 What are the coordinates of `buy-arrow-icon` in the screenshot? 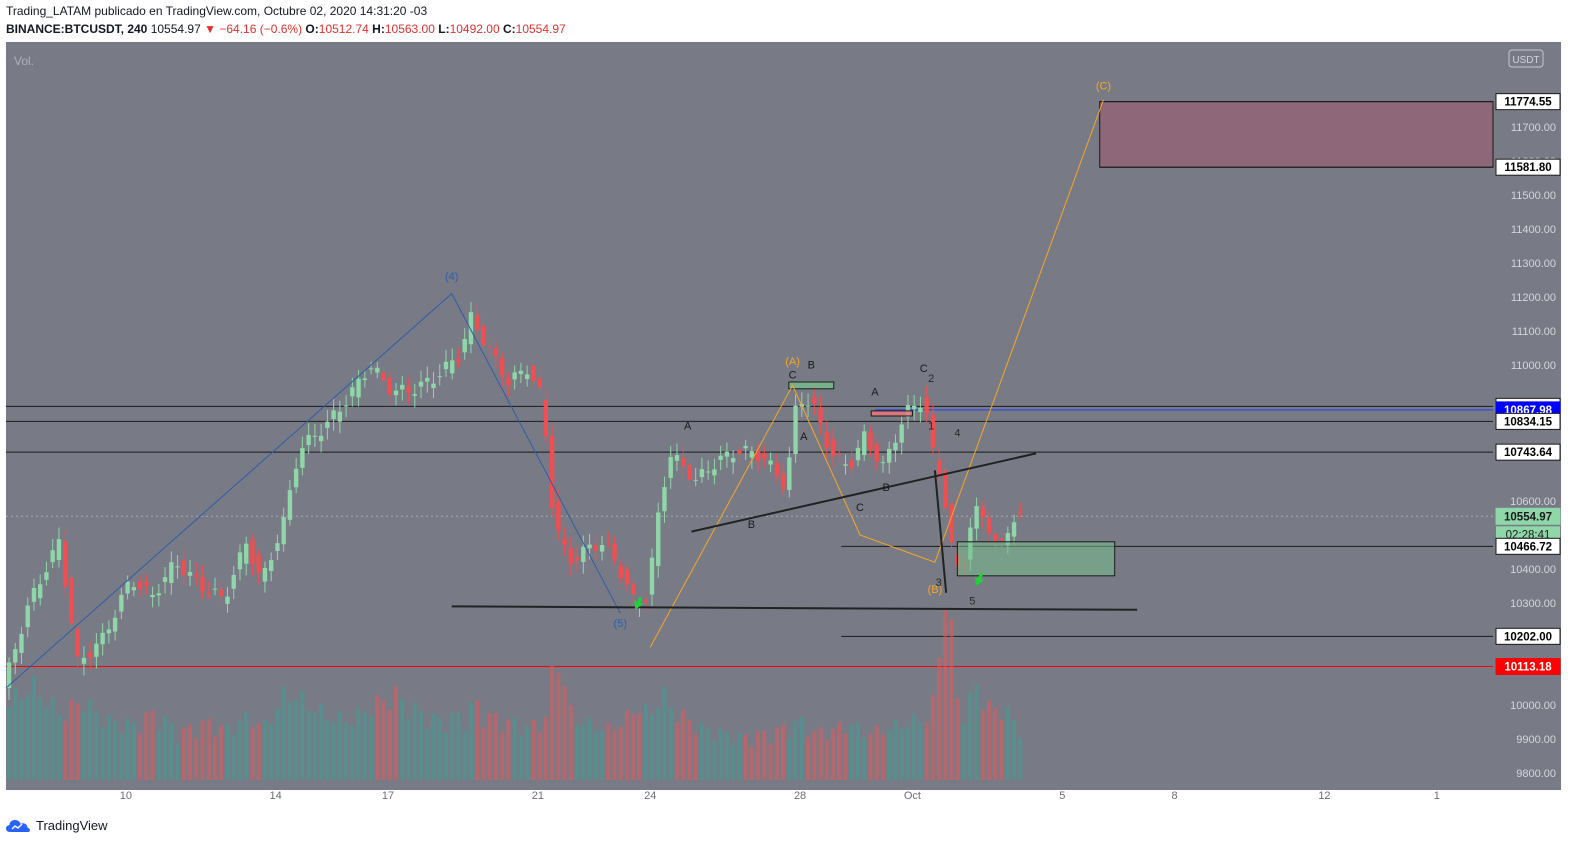 It's located at (980, 579).